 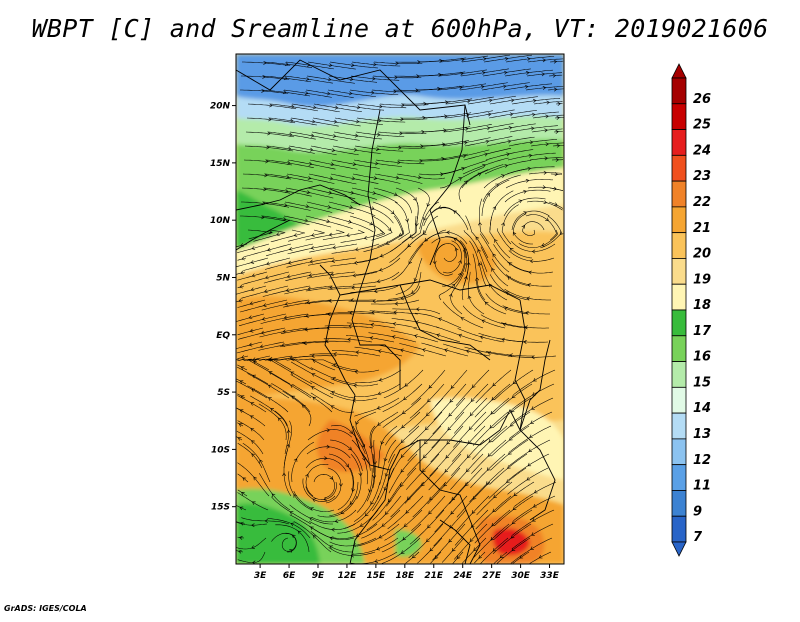 What do you see at coordinates (702, 305) in the screenshot?
I see `colorbar-label: 18` at bounding box center [702, 305].